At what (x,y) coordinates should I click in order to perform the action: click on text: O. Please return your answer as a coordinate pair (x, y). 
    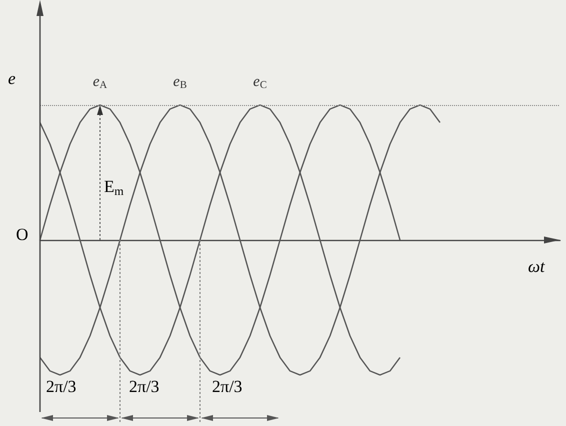
    Looking at the image, I should click on (22, 234).